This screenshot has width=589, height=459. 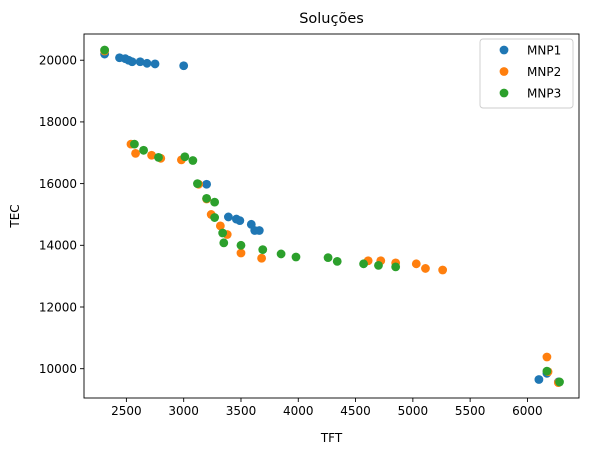 What do you see at coordinates (544, 72) in the screenshot?
I see `legend-label-mnp2: MNP2` at bounding box center [544, 72].